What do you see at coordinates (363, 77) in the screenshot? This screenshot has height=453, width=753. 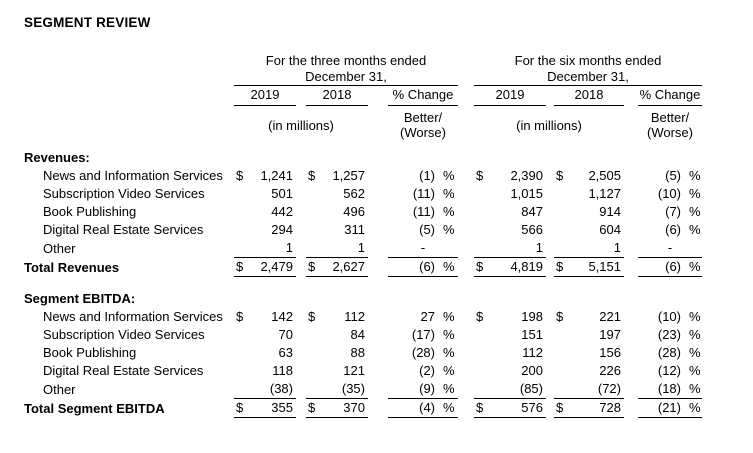 I see `date-row: December 31, December 31,` at bounding box center [363, 77].